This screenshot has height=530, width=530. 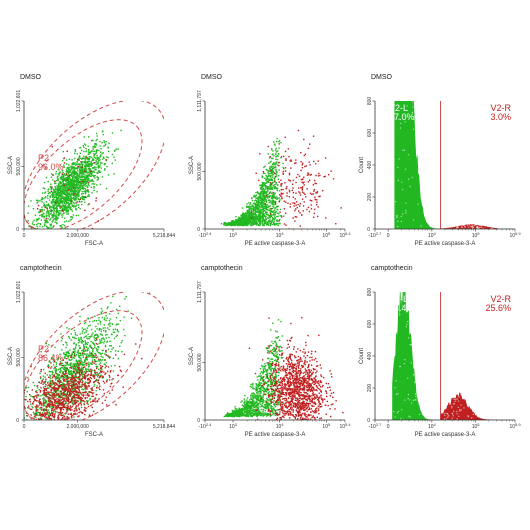 What do you see at coordinates (192, 165) in the screenshot?
I see `y-axis-label: SSC-A` at bounding box center [192, 165].